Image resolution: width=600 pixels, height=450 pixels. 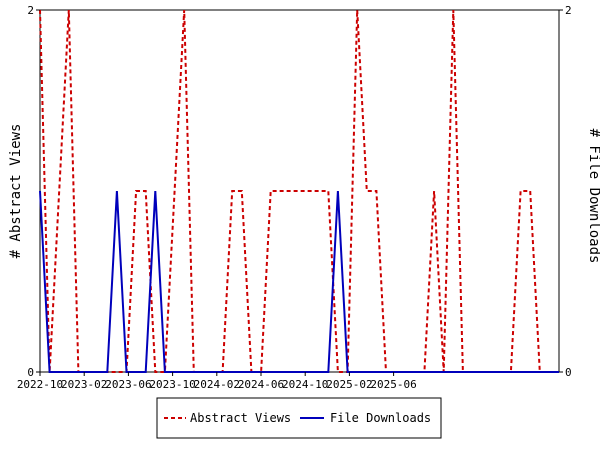 I want to click on legend-label-abstract-views: Abstract Views, so click(x=240, y=418).